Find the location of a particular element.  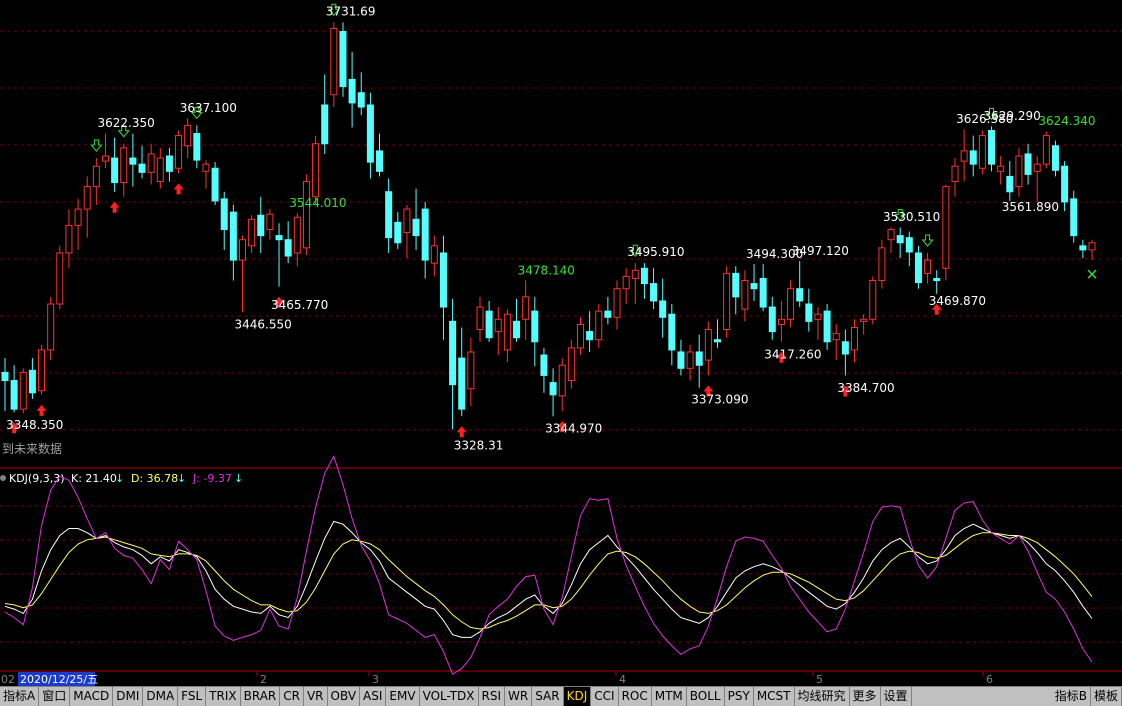

tab-22: PSY is located at coordinates (739, 696).